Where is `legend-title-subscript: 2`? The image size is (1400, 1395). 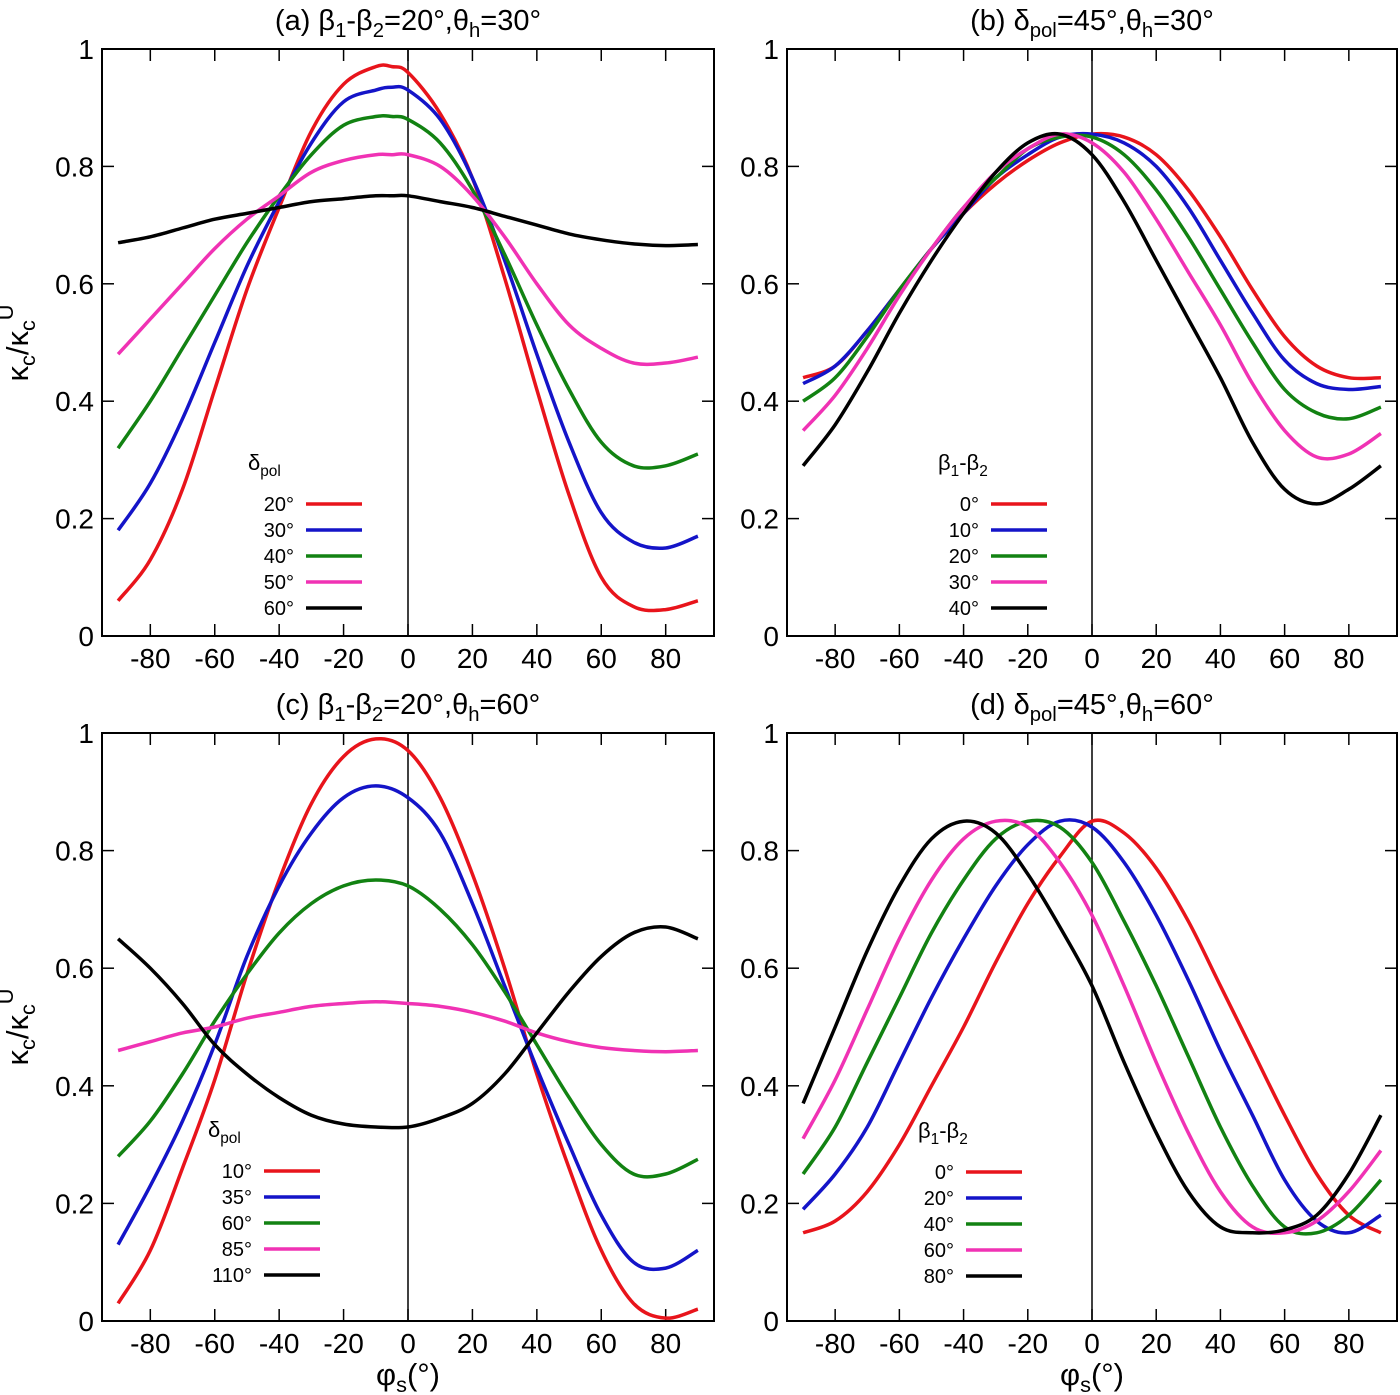 legend-title-subscript: 2 is located at coordinates (983, 471).